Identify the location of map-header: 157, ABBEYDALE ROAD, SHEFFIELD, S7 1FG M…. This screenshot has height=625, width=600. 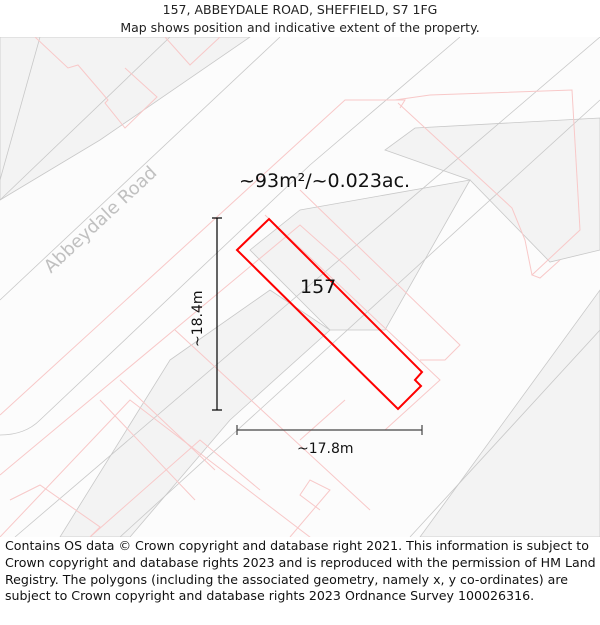
(300, 18).